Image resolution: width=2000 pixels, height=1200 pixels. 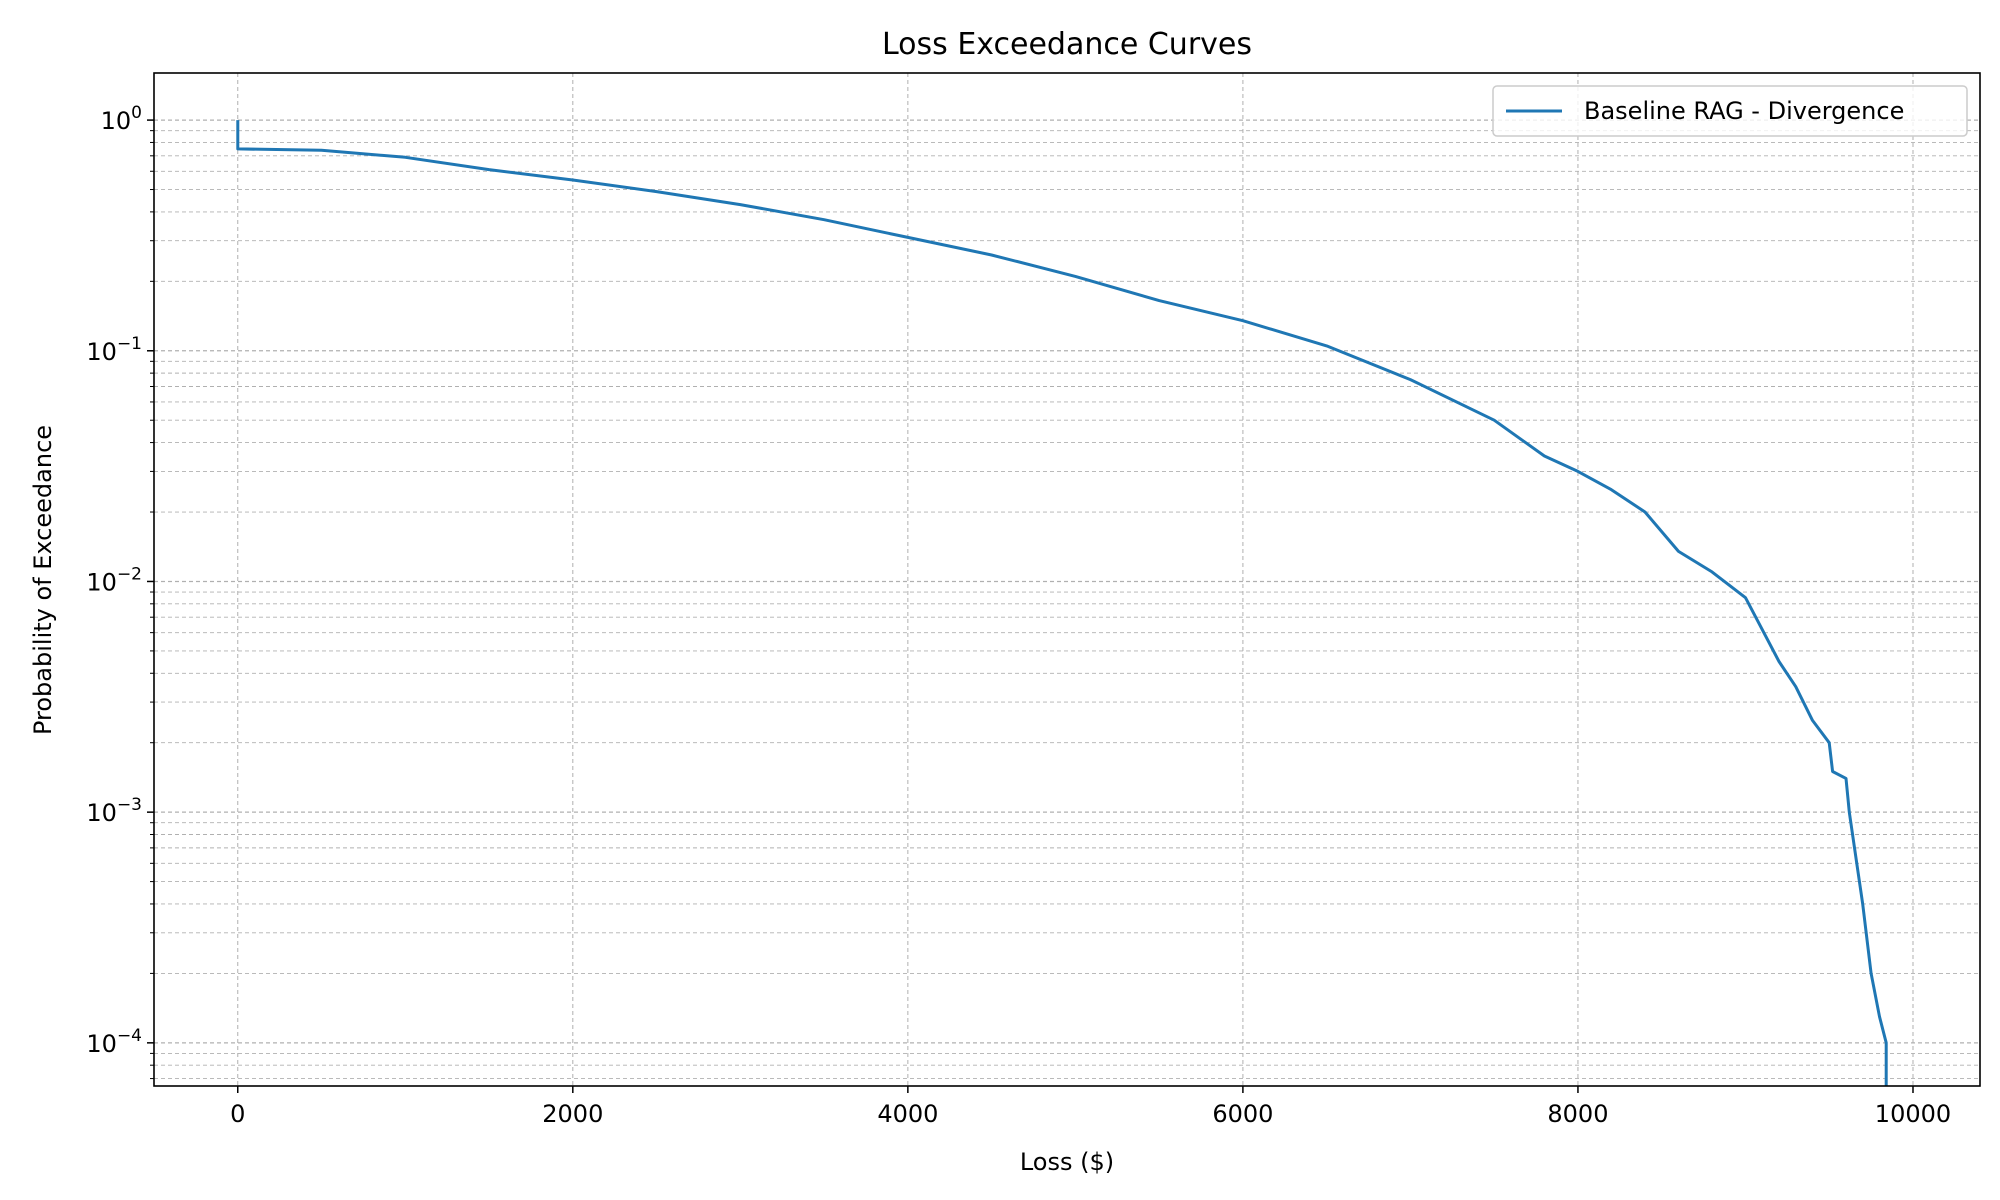 I want to click on legend-label-baseline-rag: Baseline RAG - Divergence, so click(x=1744, y=111).